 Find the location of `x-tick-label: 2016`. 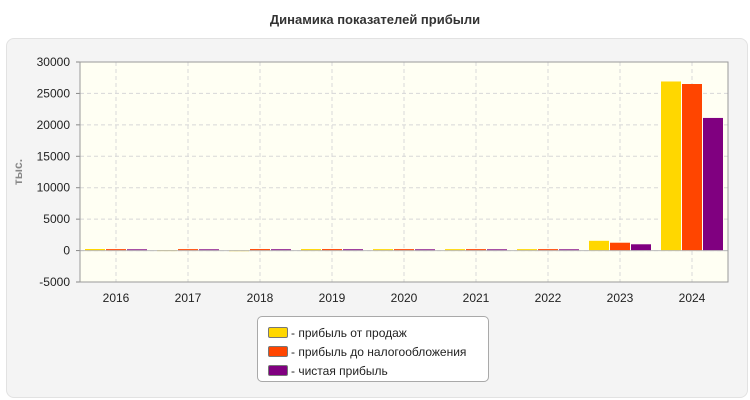

x-tick-label: 2016 is located at coordinates (116, 298).